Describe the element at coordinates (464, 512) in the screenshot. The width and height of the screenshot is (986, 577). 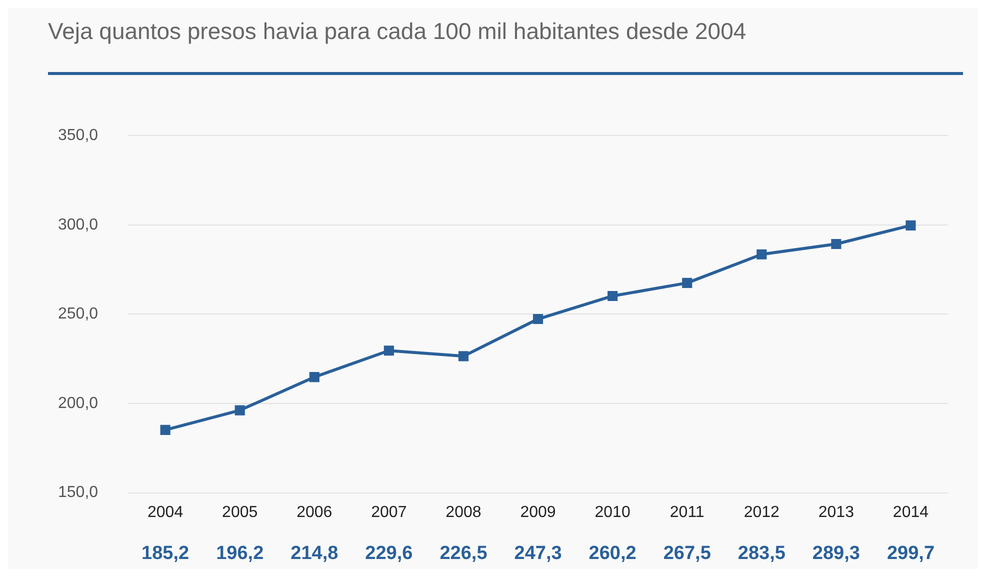
I see `x-tick-label: 2008` at that location.